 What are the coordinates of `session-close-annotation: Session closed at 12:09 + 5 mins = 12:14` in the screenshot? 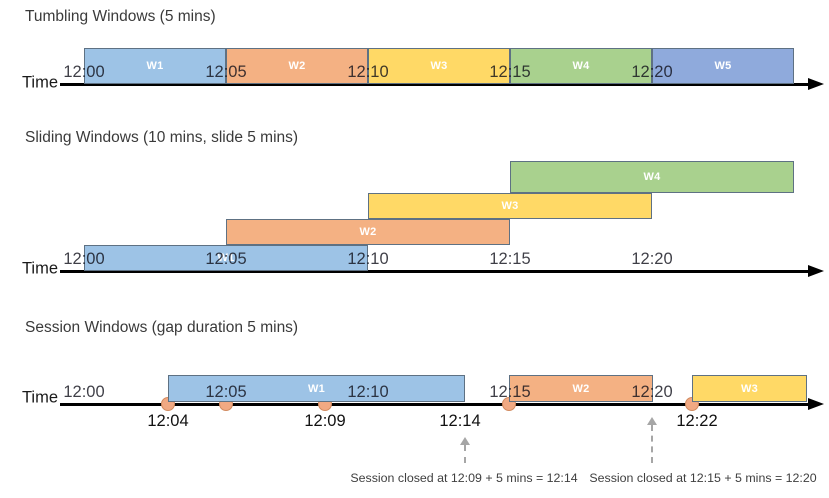 It's located at (464, 478).